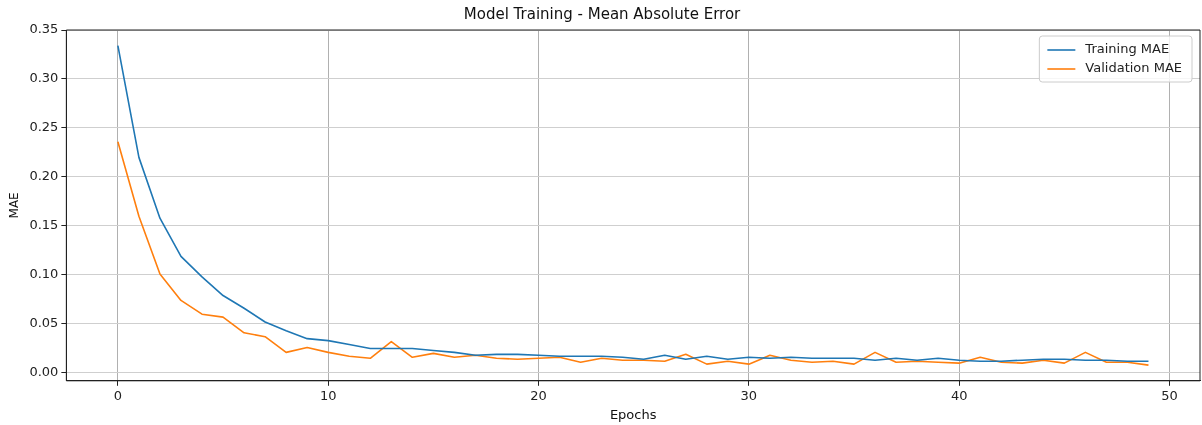 The image size is (1202, 425). Describe the element at coordinates (1127, 49) in the screenshot. I see `legend-label: Training MAE` at that location.